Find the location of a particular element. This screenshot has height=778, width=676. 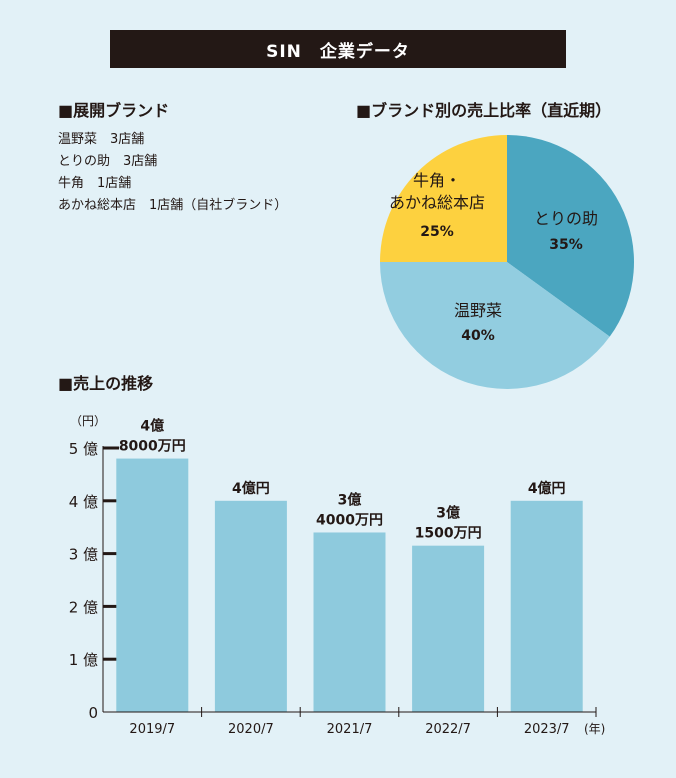

brand-item-onyasai: 温野菜 3店舗 is located at coordinates (101, 139).